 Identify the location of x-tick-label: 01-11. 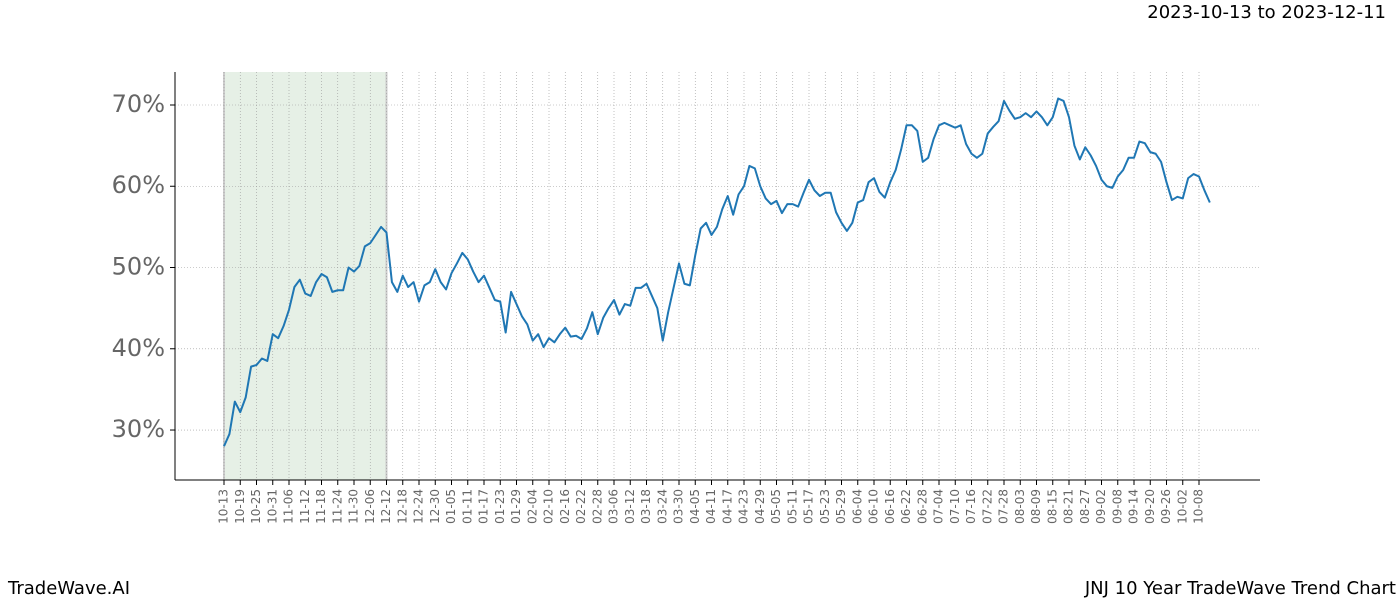
(467, 506).